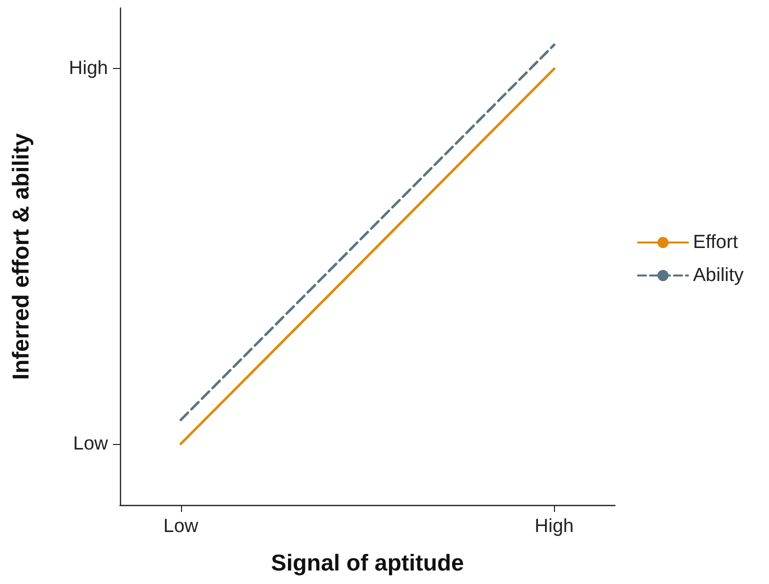 This screenshot has height=584, width=769. Describe the element at coordinates (367, 563) in the screenshot. I see `x-axis-title: Signal of aptitude` at that location.